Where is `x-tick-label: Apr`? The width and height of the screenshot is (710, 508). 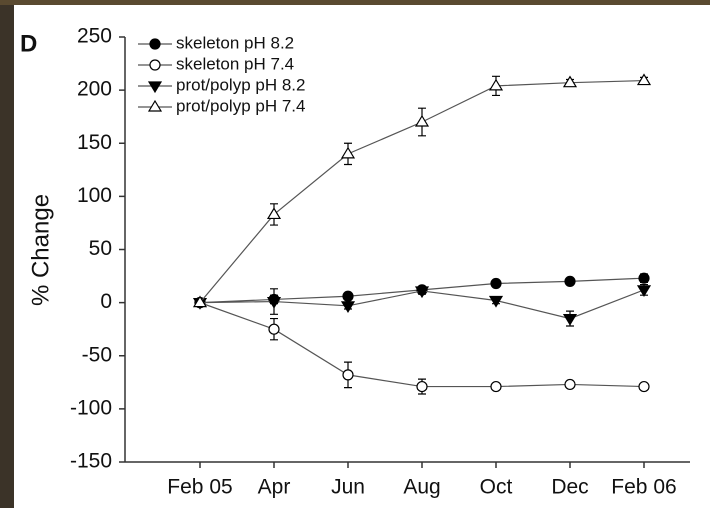
x-tick-label: Apr is located at coordinates (274, 487).